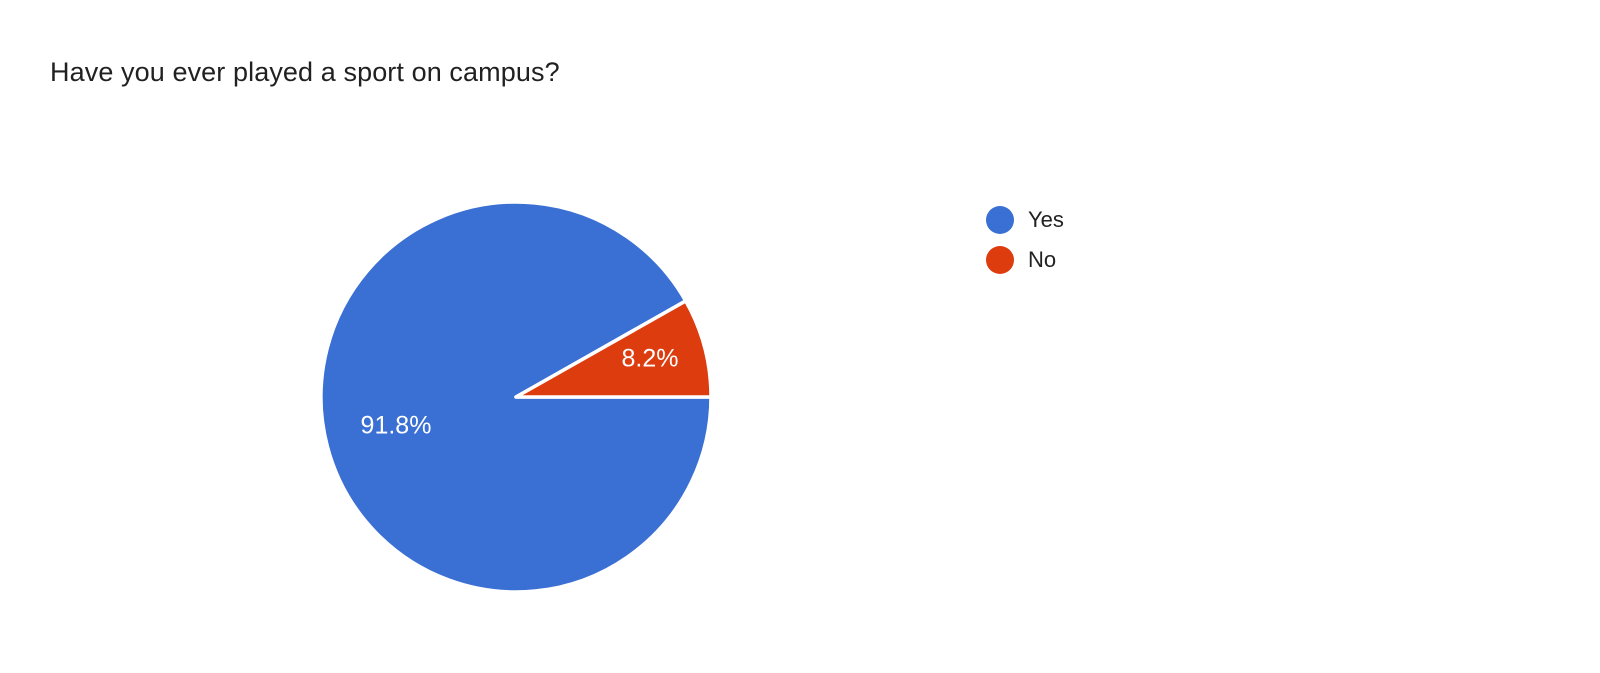 Image resolution: width=1600 pixels, height=673 pixels. I want to click on legend-swatch-no-icon, so click(1000, 260).